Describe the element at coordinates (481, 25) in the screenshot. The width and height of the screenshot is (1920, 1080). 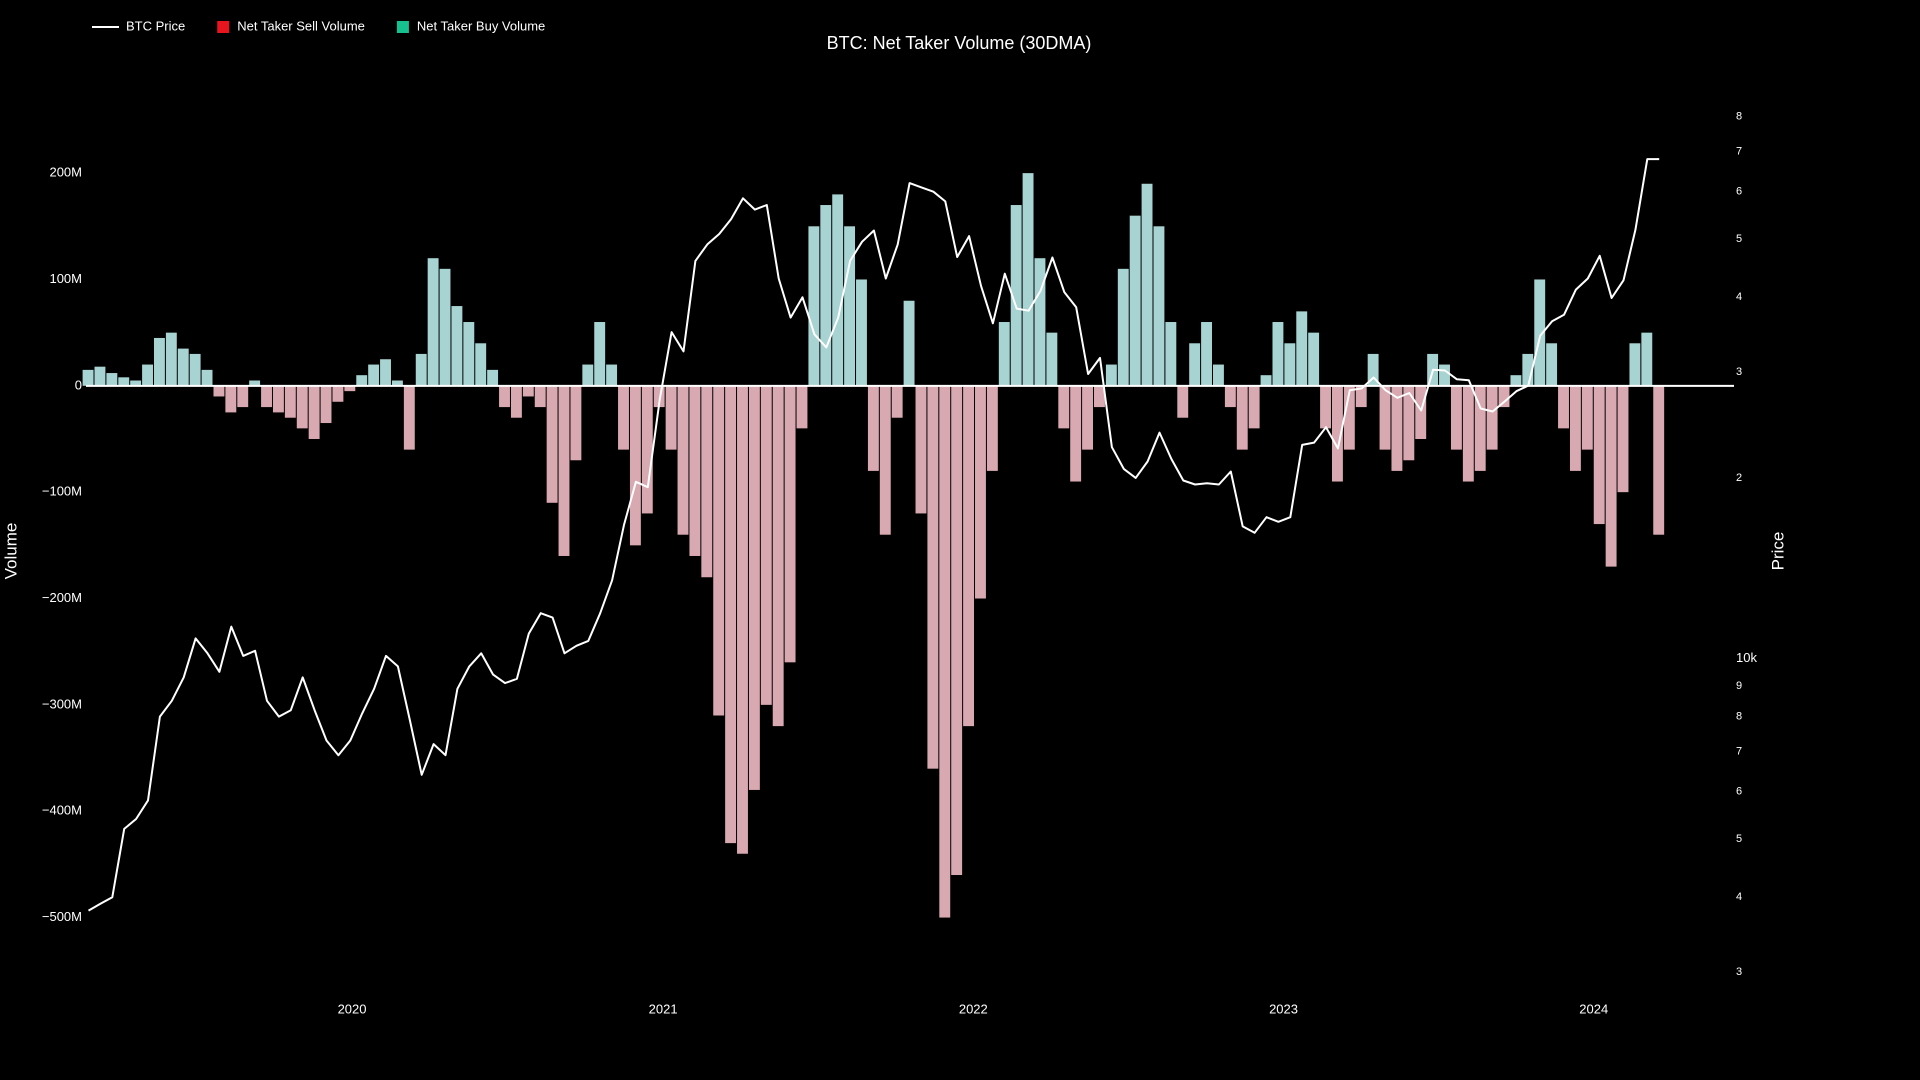
I see `legend-label: Net Taker Buy Volume` at that location.